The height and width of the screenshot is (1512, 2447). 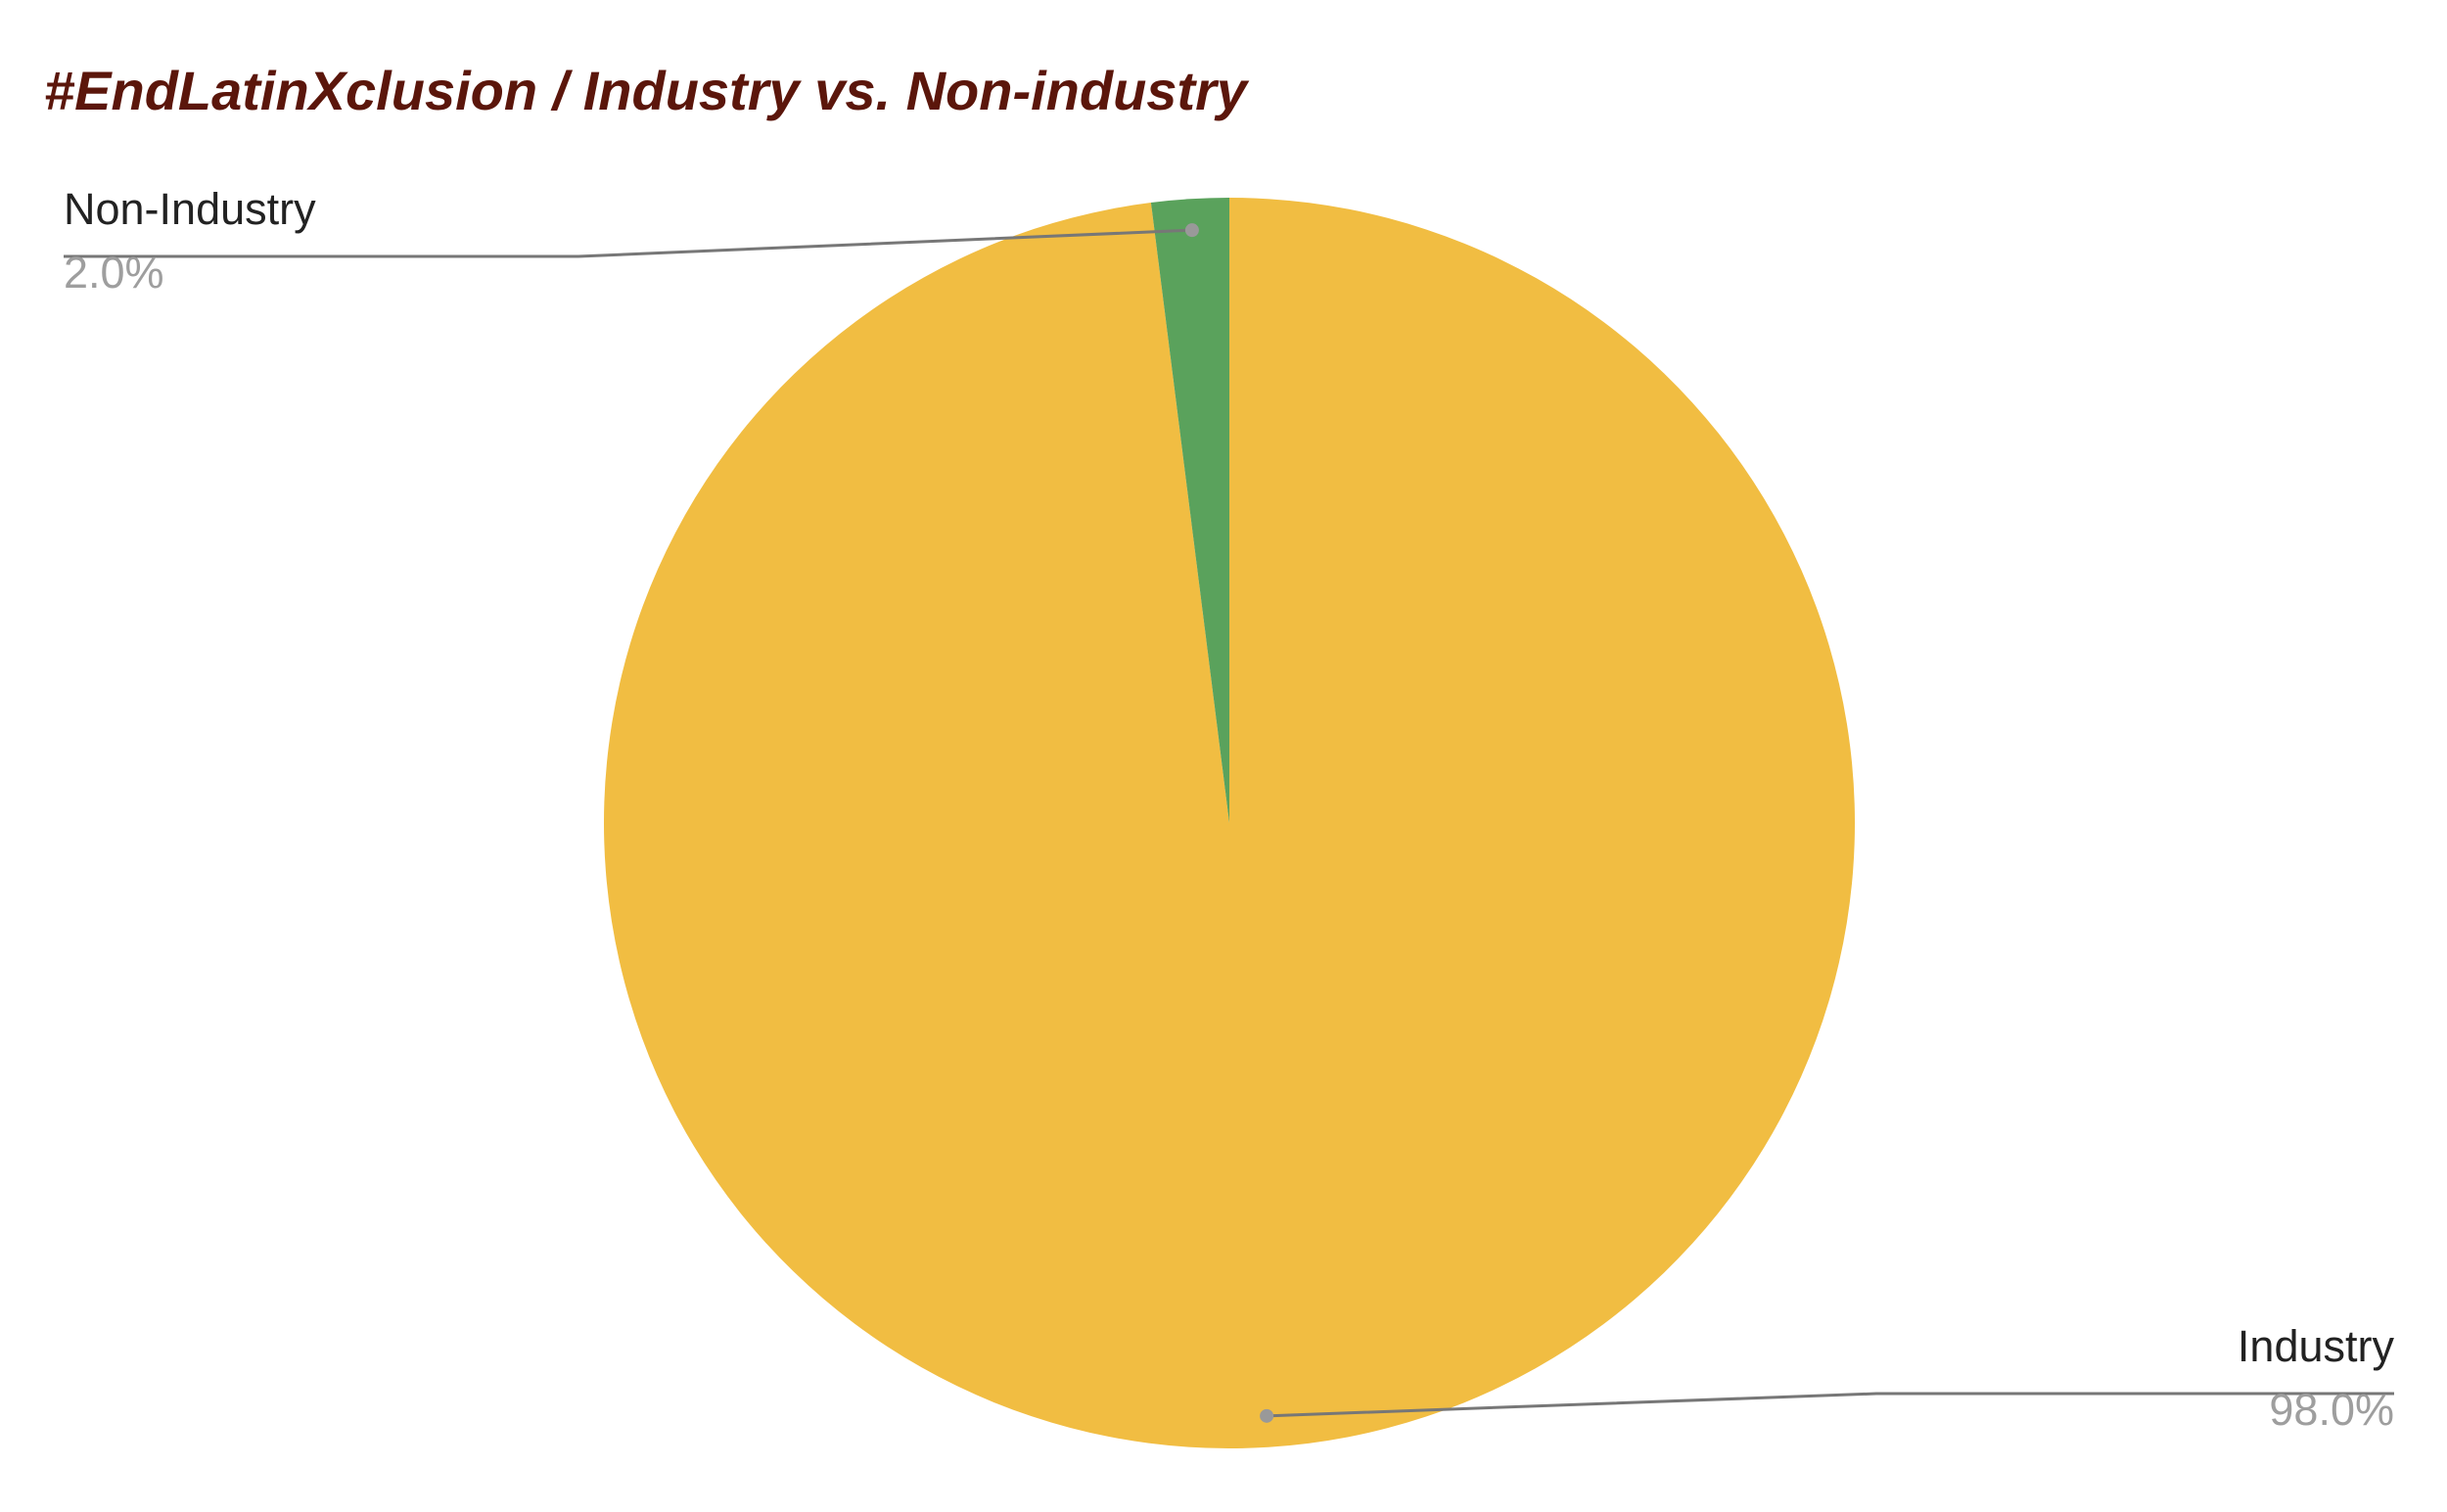 What do you see at coordinates (114, 273) in the screenshot?
I see `slice-value: 2.0%` at bounding box center [114, 273].